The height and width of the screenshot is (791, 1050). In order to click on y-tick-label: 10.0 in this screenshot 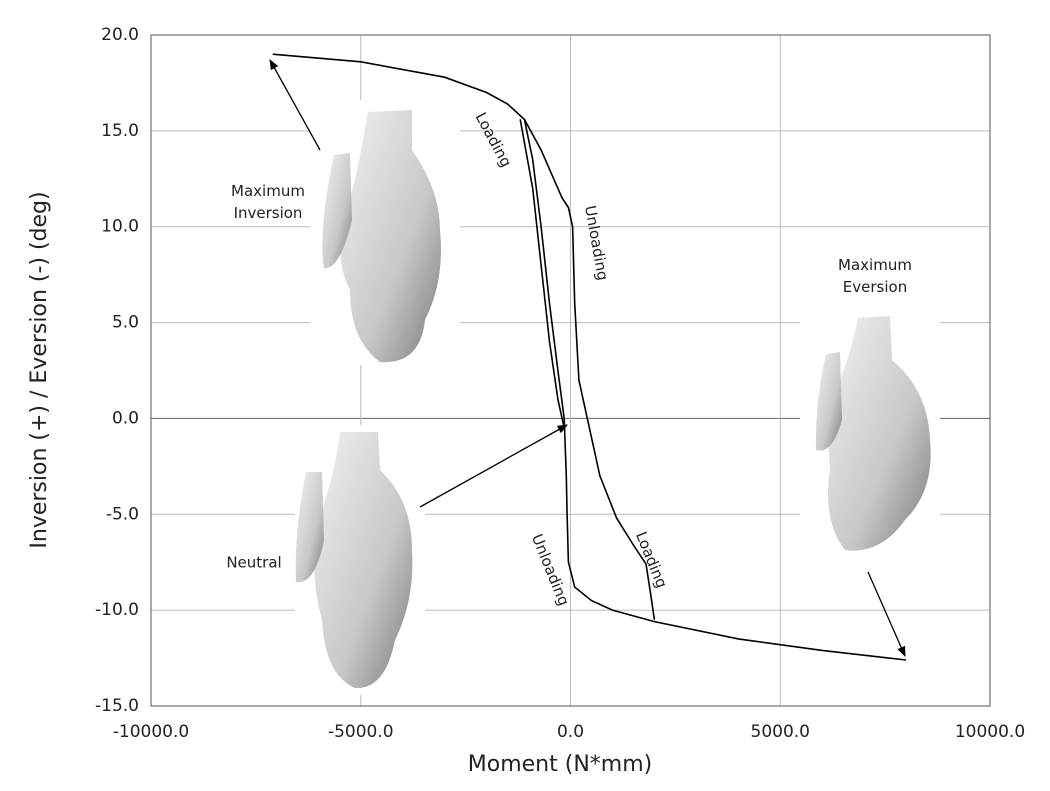, I will do `click(120, 227)`.